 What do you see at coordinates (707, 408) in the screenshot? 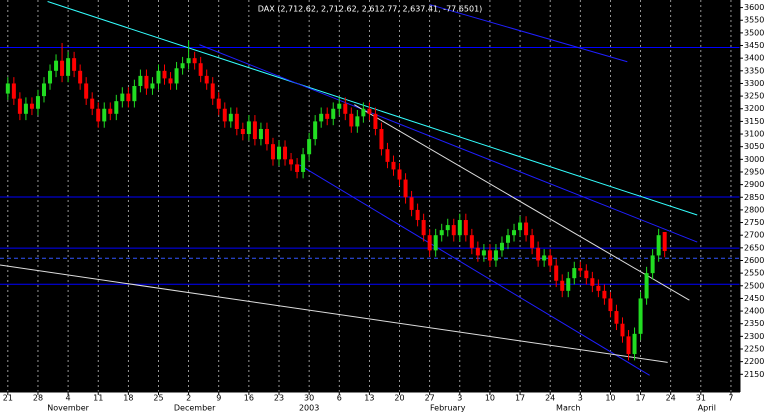
I see `month-label: April` at bounding box center [707, 408].